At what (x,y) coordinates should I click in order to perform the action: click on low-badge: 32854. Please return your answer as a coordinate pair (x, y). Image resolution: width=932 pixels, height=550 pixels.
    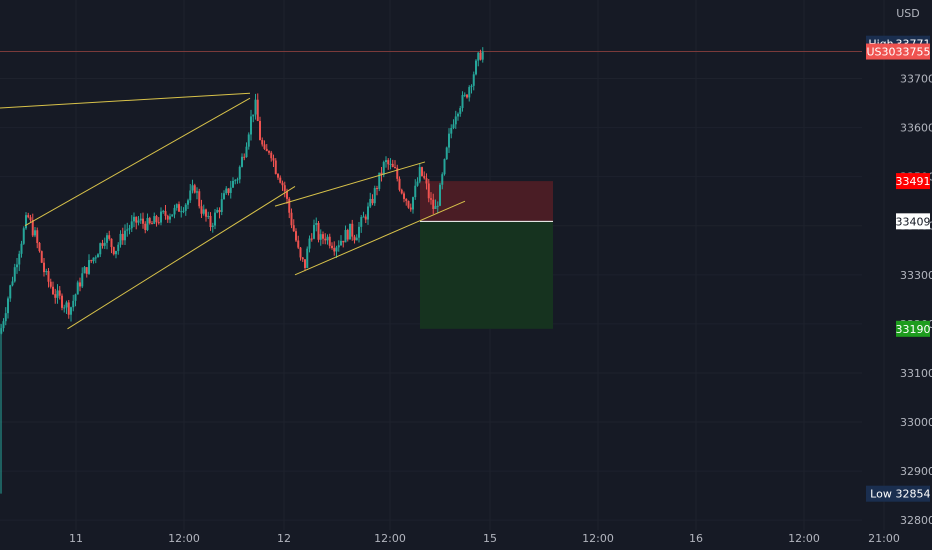
    Looking at the image, I should click on (913, 494).